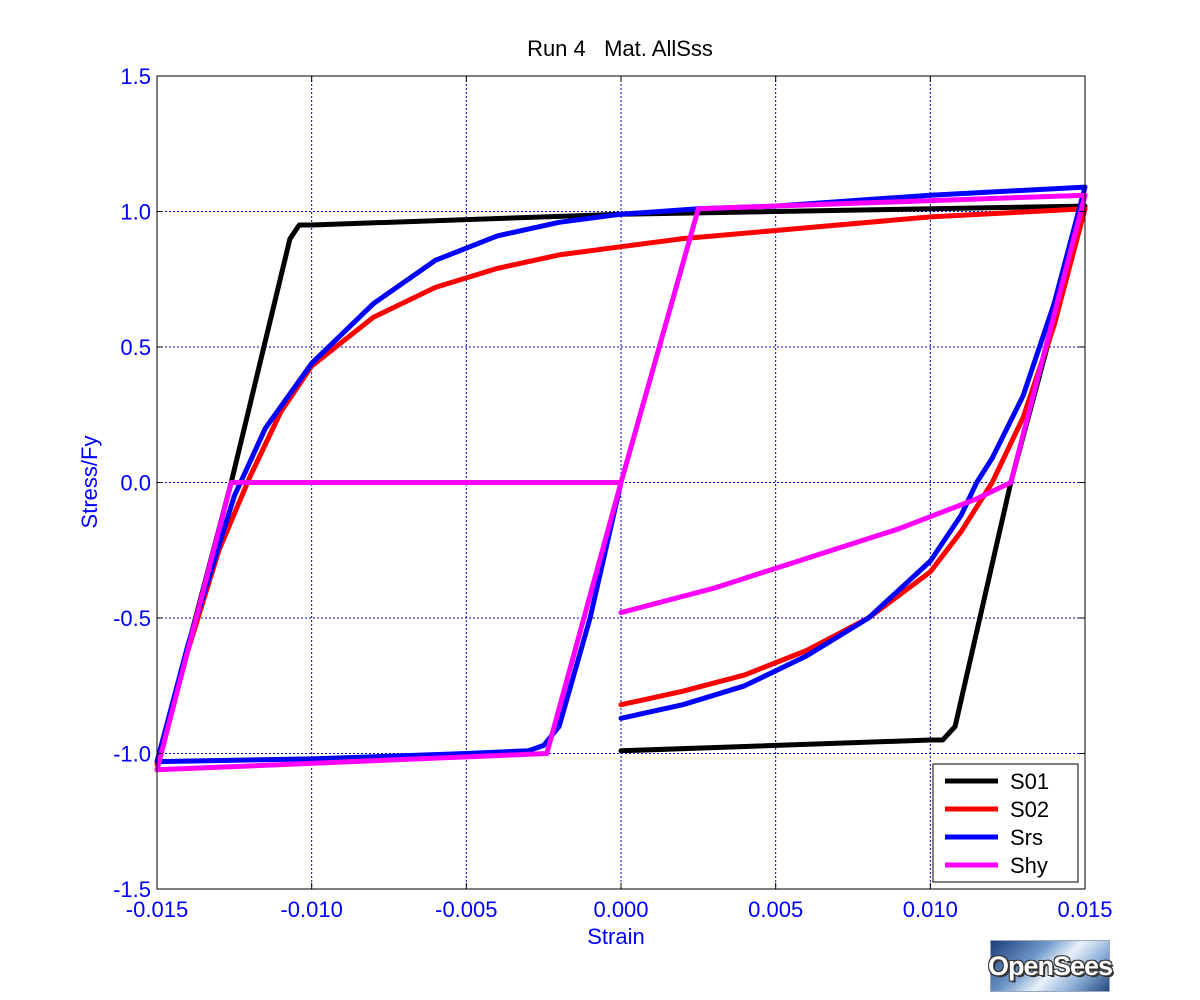  Describe the element at coordinates (775, 909) in the screenshot. I see `x-tick-label: 0.005` at that location.